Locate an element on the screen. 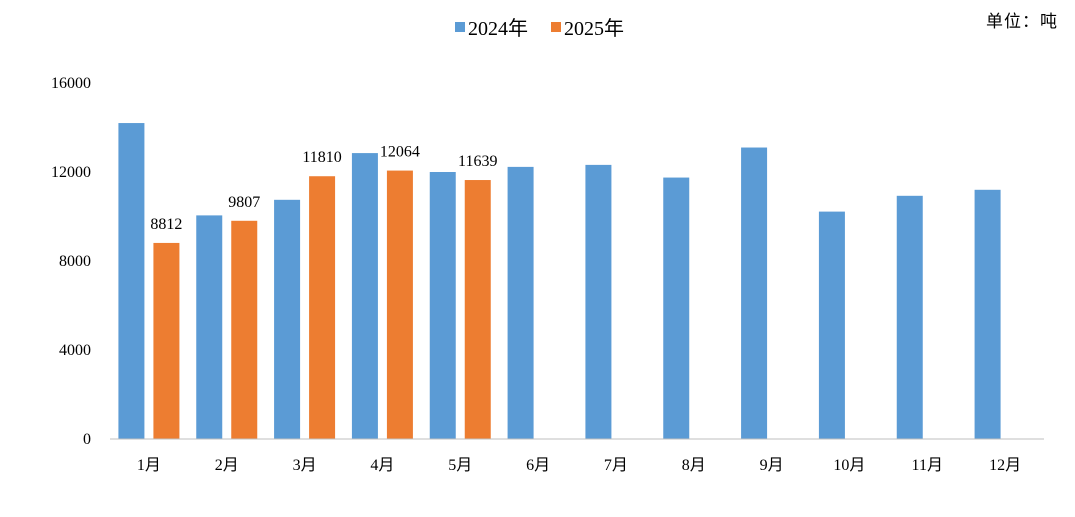 The width and height of the screenshot is (1075, 517). data-label-2025-3: 11810 is located at coordinates (321, 157).